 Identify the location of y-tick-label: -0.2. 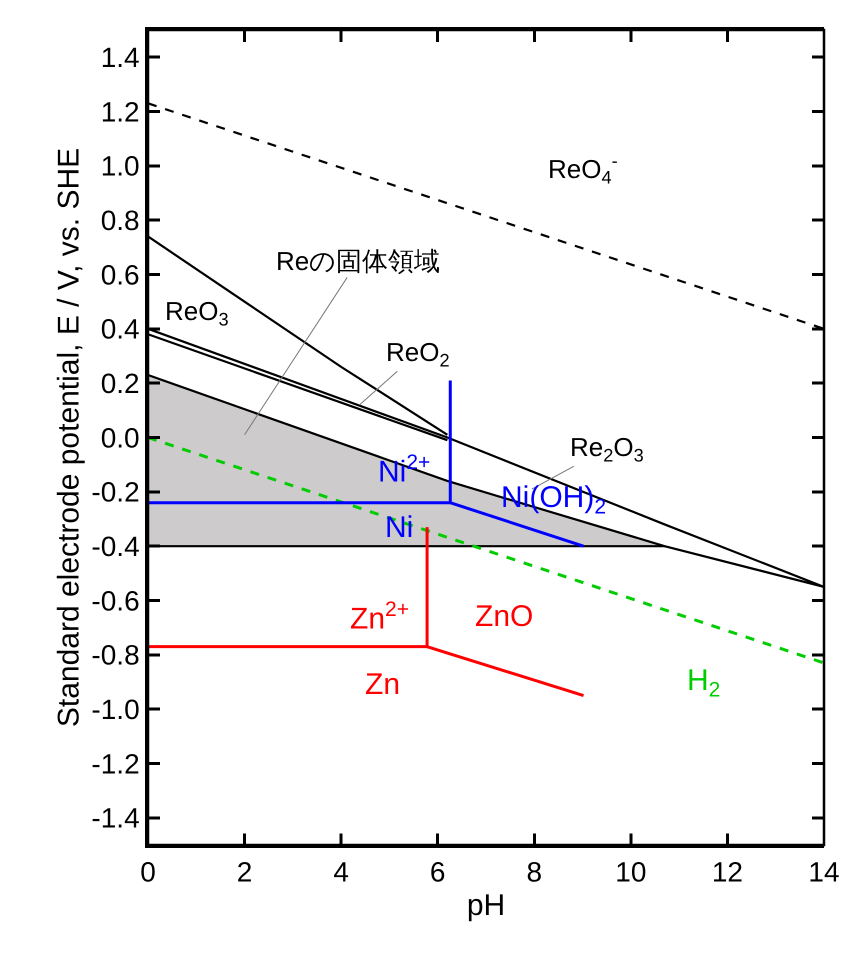
(115, 492).